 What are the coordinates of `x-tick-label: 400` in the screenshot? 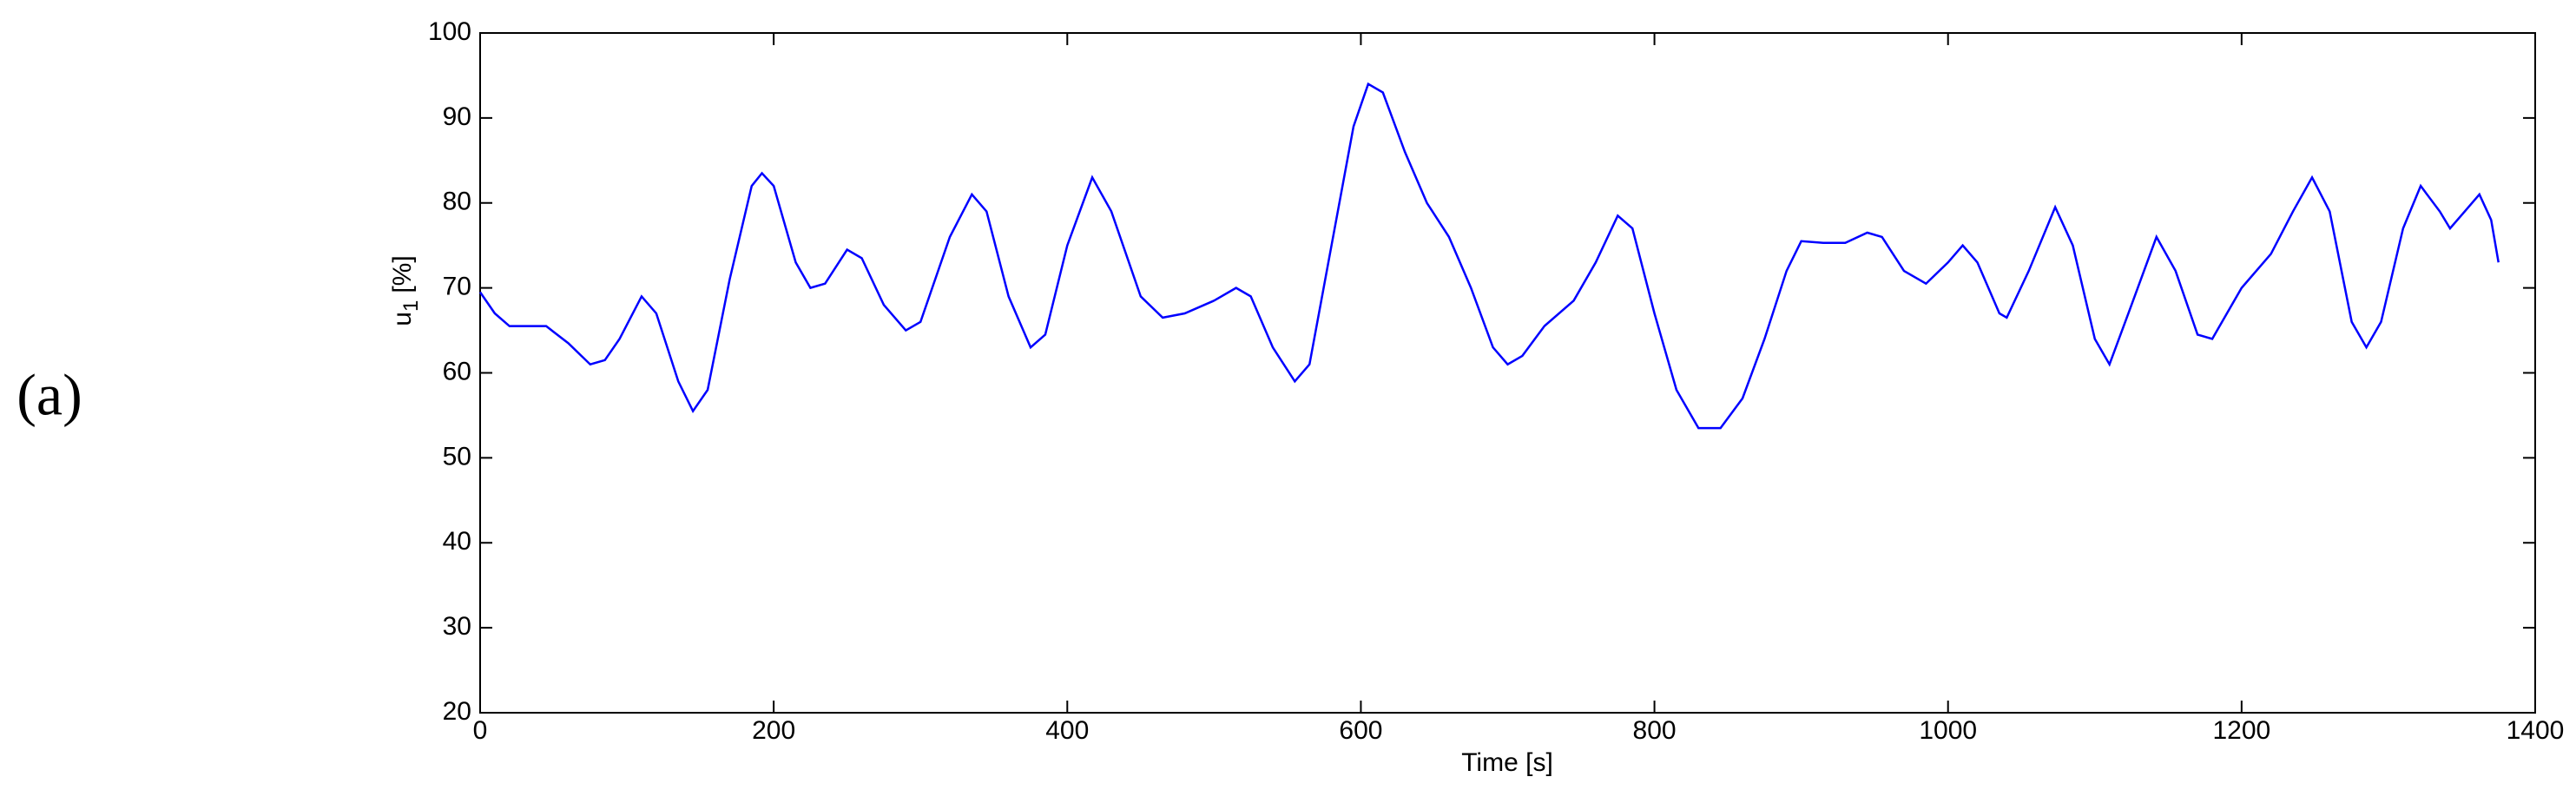 It's located at (1067, 730).